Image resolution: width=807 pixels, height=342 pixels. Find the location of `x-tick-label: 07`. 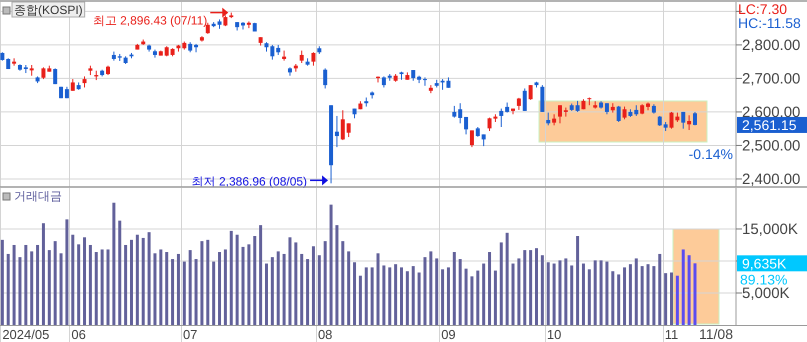

x-tick-label: 07 is located at coordinates (190, 334).